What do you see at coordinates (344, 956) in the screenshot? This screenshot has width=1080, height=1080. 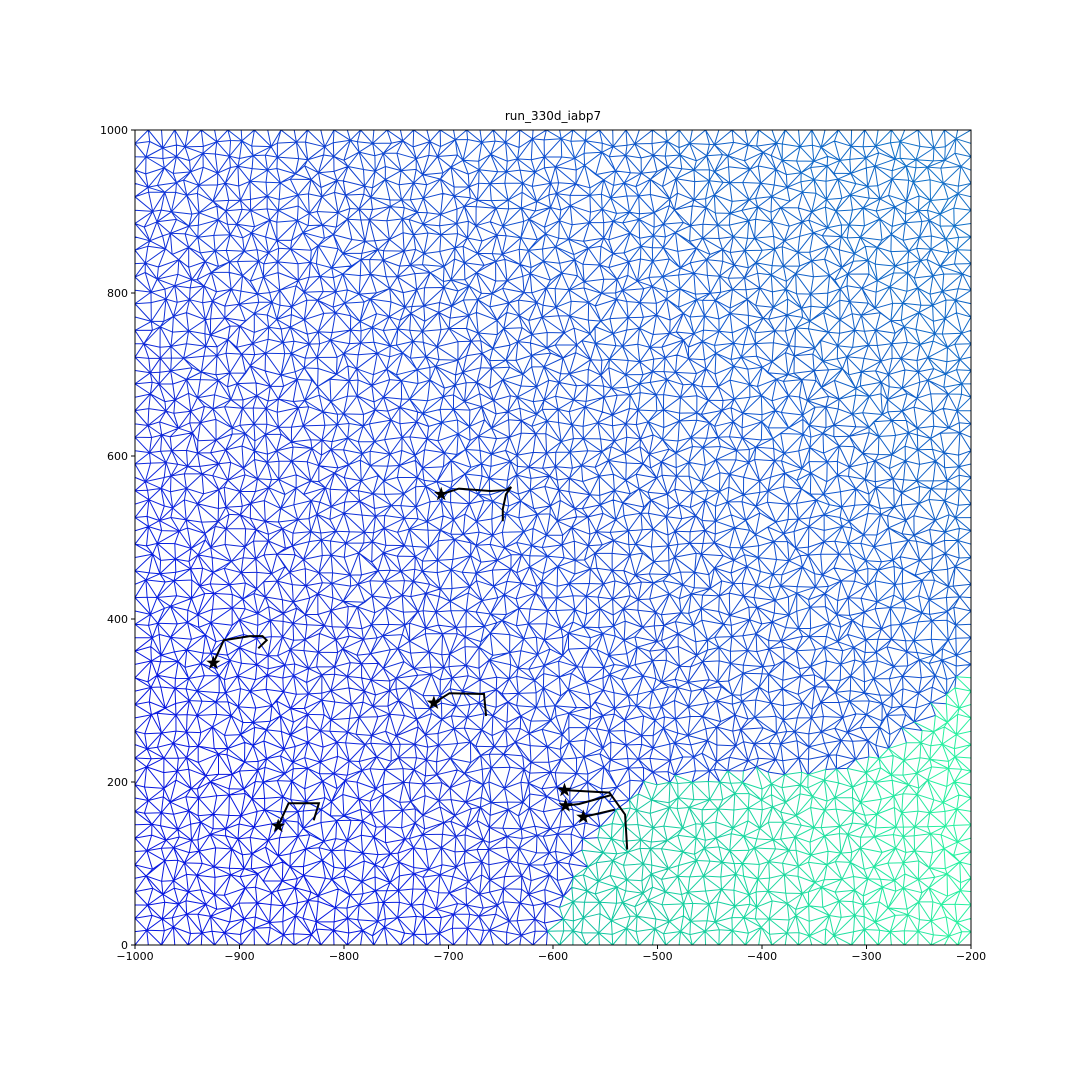 I see `x-tick-label: −800` at bounding box center [344, 956].